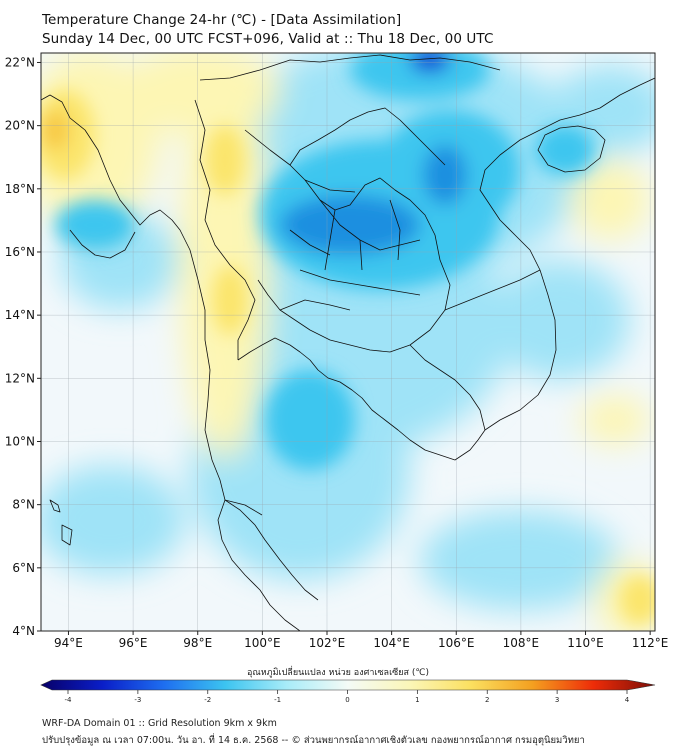 The width and height of the screenshot is (676, 756). I want to click on lat-label: 10°N, so click(20, 441).